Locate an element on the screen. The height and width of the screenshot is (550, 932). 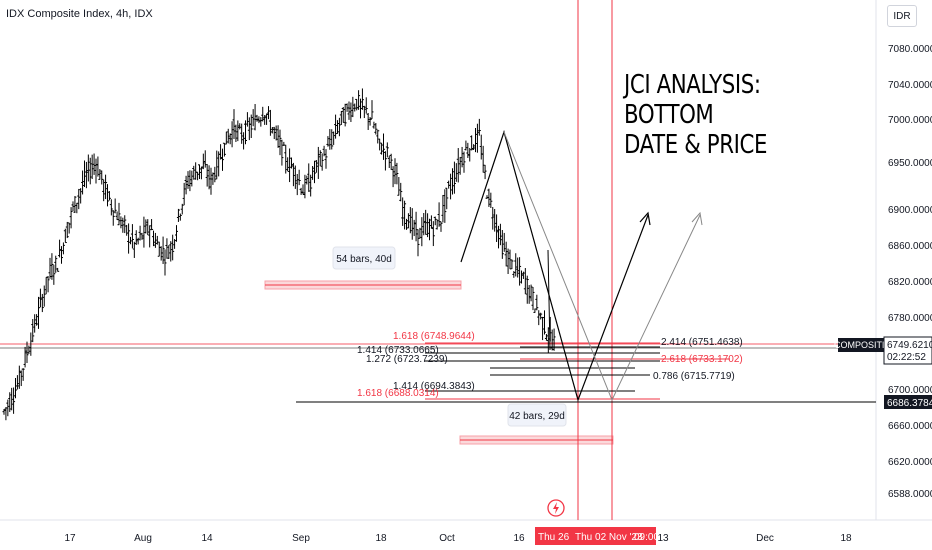
fib-label-7: 2.618 (6733.1702) is located at coordinates (702, 359).